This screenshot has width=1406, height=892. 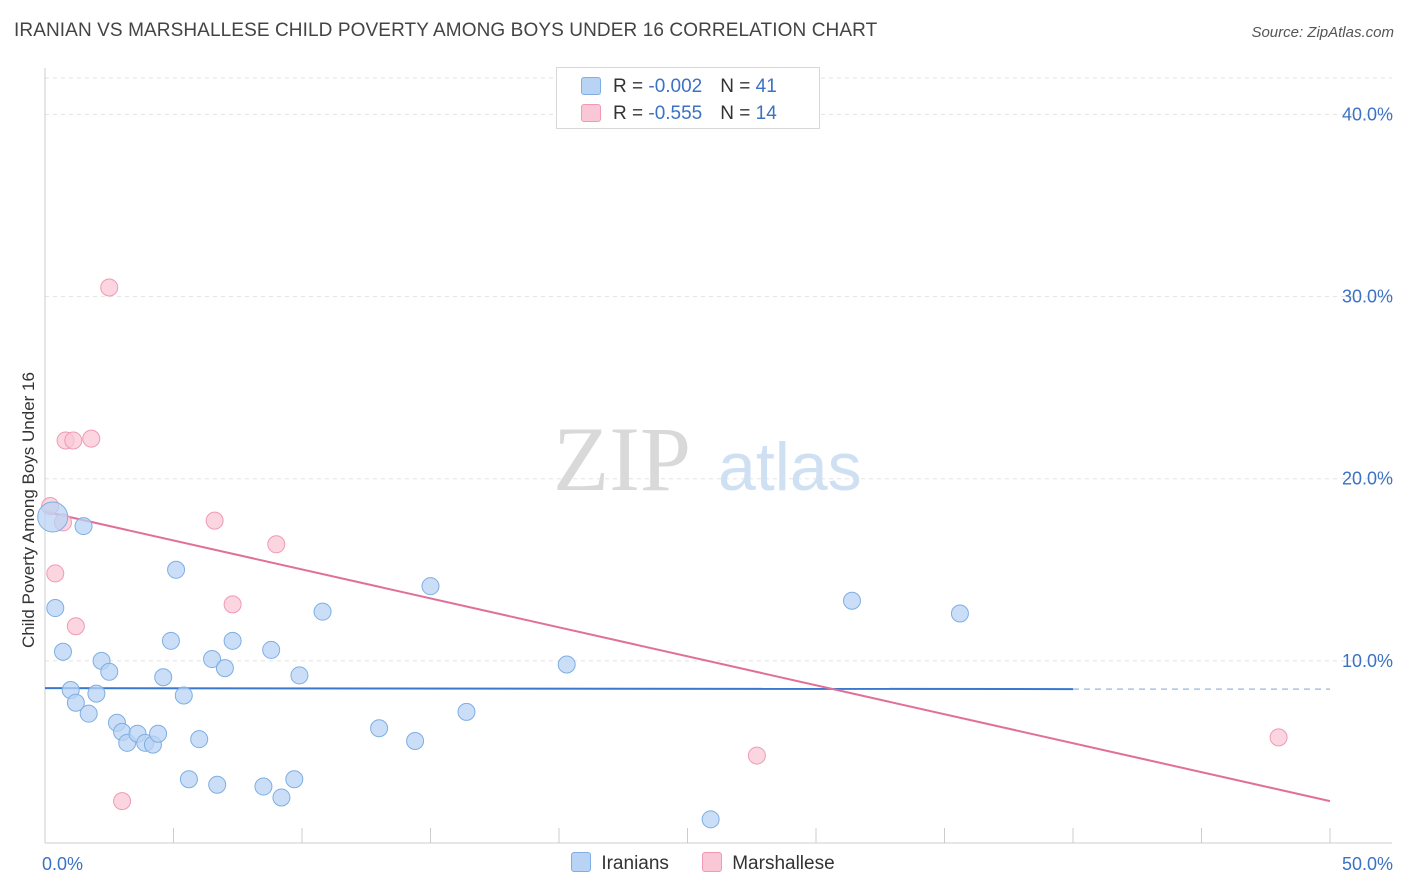 I want to click on legend-label-iranians: Iranians, so click(x=635, y=863).